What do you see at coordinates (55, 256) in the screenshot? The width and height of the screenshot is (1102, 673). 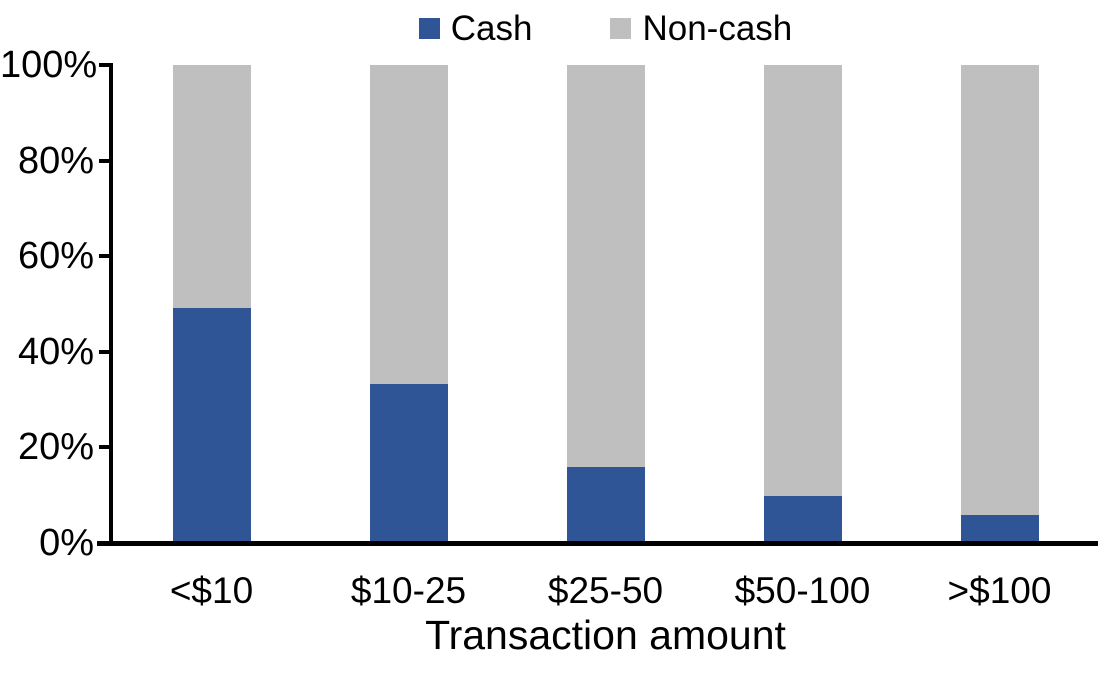 I see `y-tick-label: 60%` at bounding box center [55, 256].